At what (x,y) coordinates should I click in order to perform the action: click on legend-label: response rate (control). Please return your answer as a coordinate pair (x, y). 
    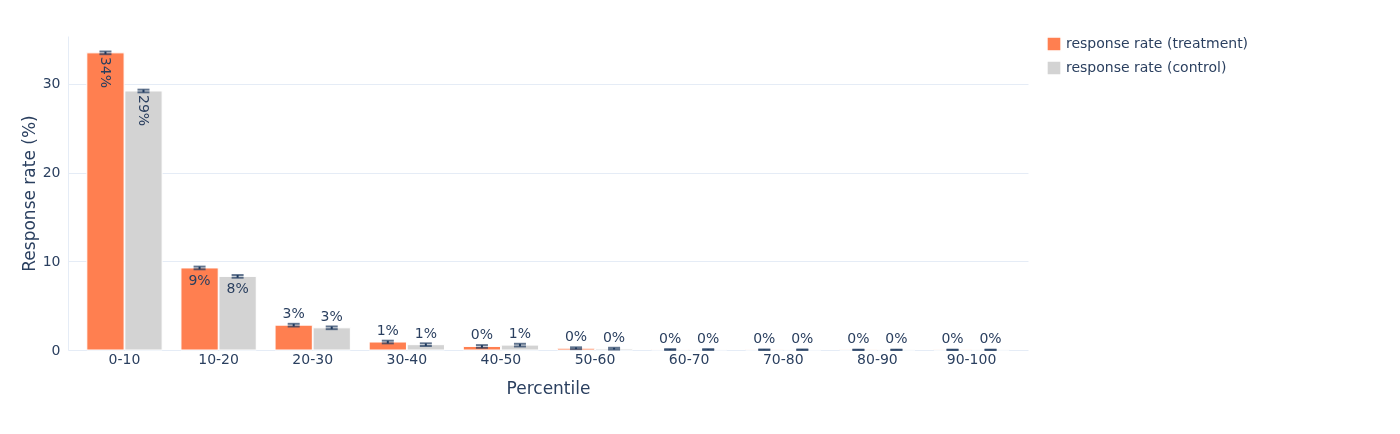
    Looking at the image, I should click on (1146, 67).